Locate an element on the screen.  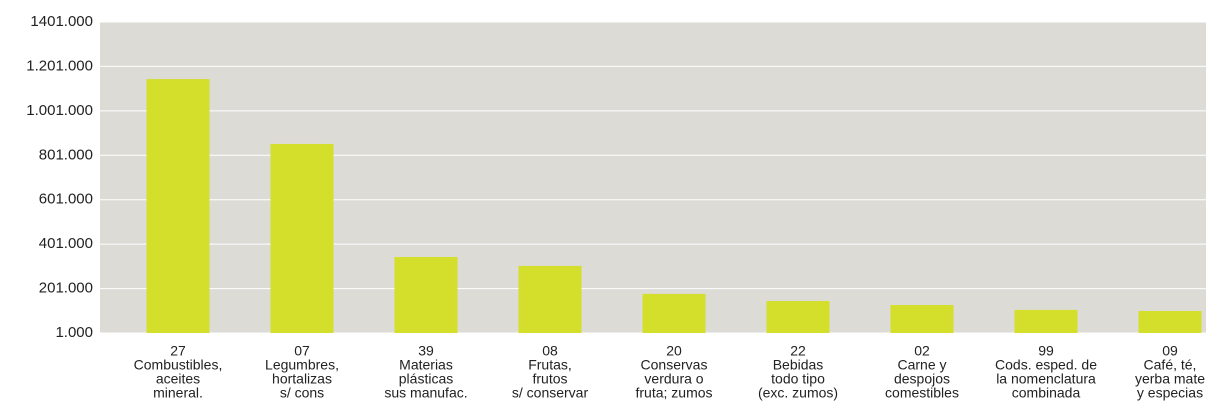
x-tick-label: (exc. zumos) is located at coordinates (798, 393).